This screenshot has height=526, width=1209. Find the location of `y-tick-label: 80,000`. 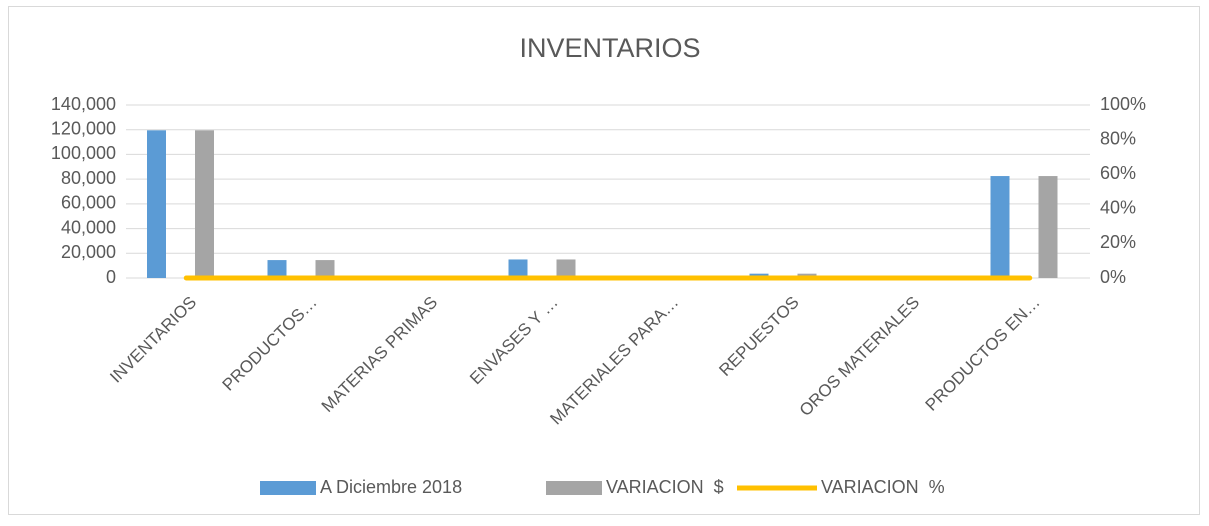

y-tick-label: 80,000 is located at coordinates (88, 178).